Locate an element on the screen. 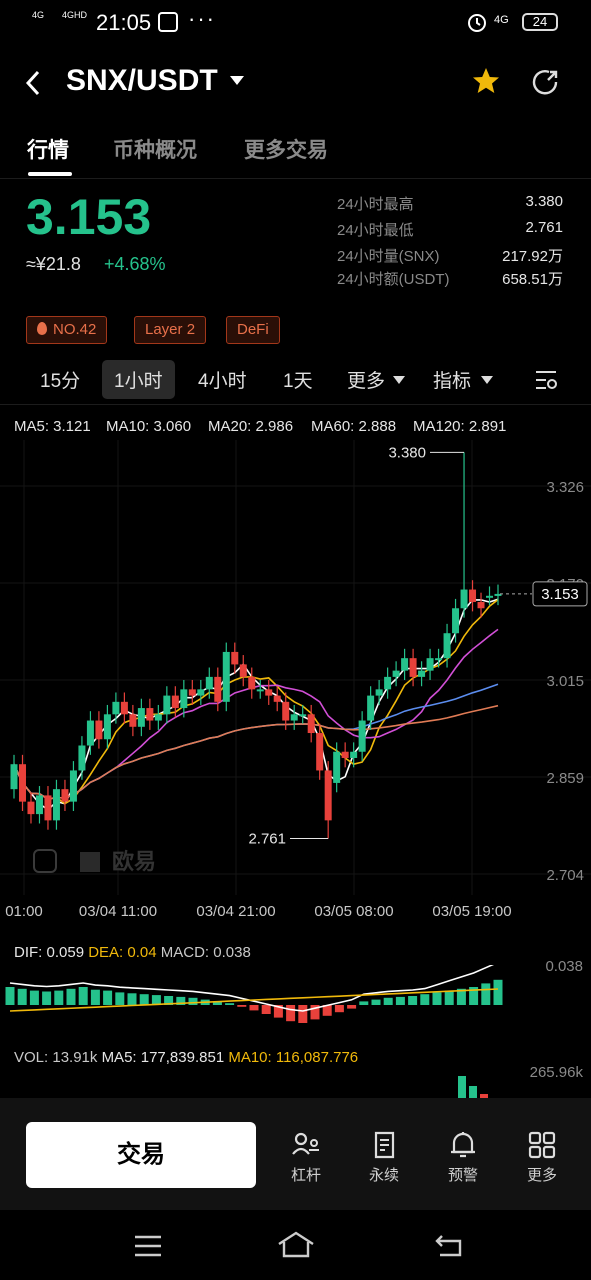 The image size is (591, 1280). interval-15m: 15分 is located at coordinates (60, 381).